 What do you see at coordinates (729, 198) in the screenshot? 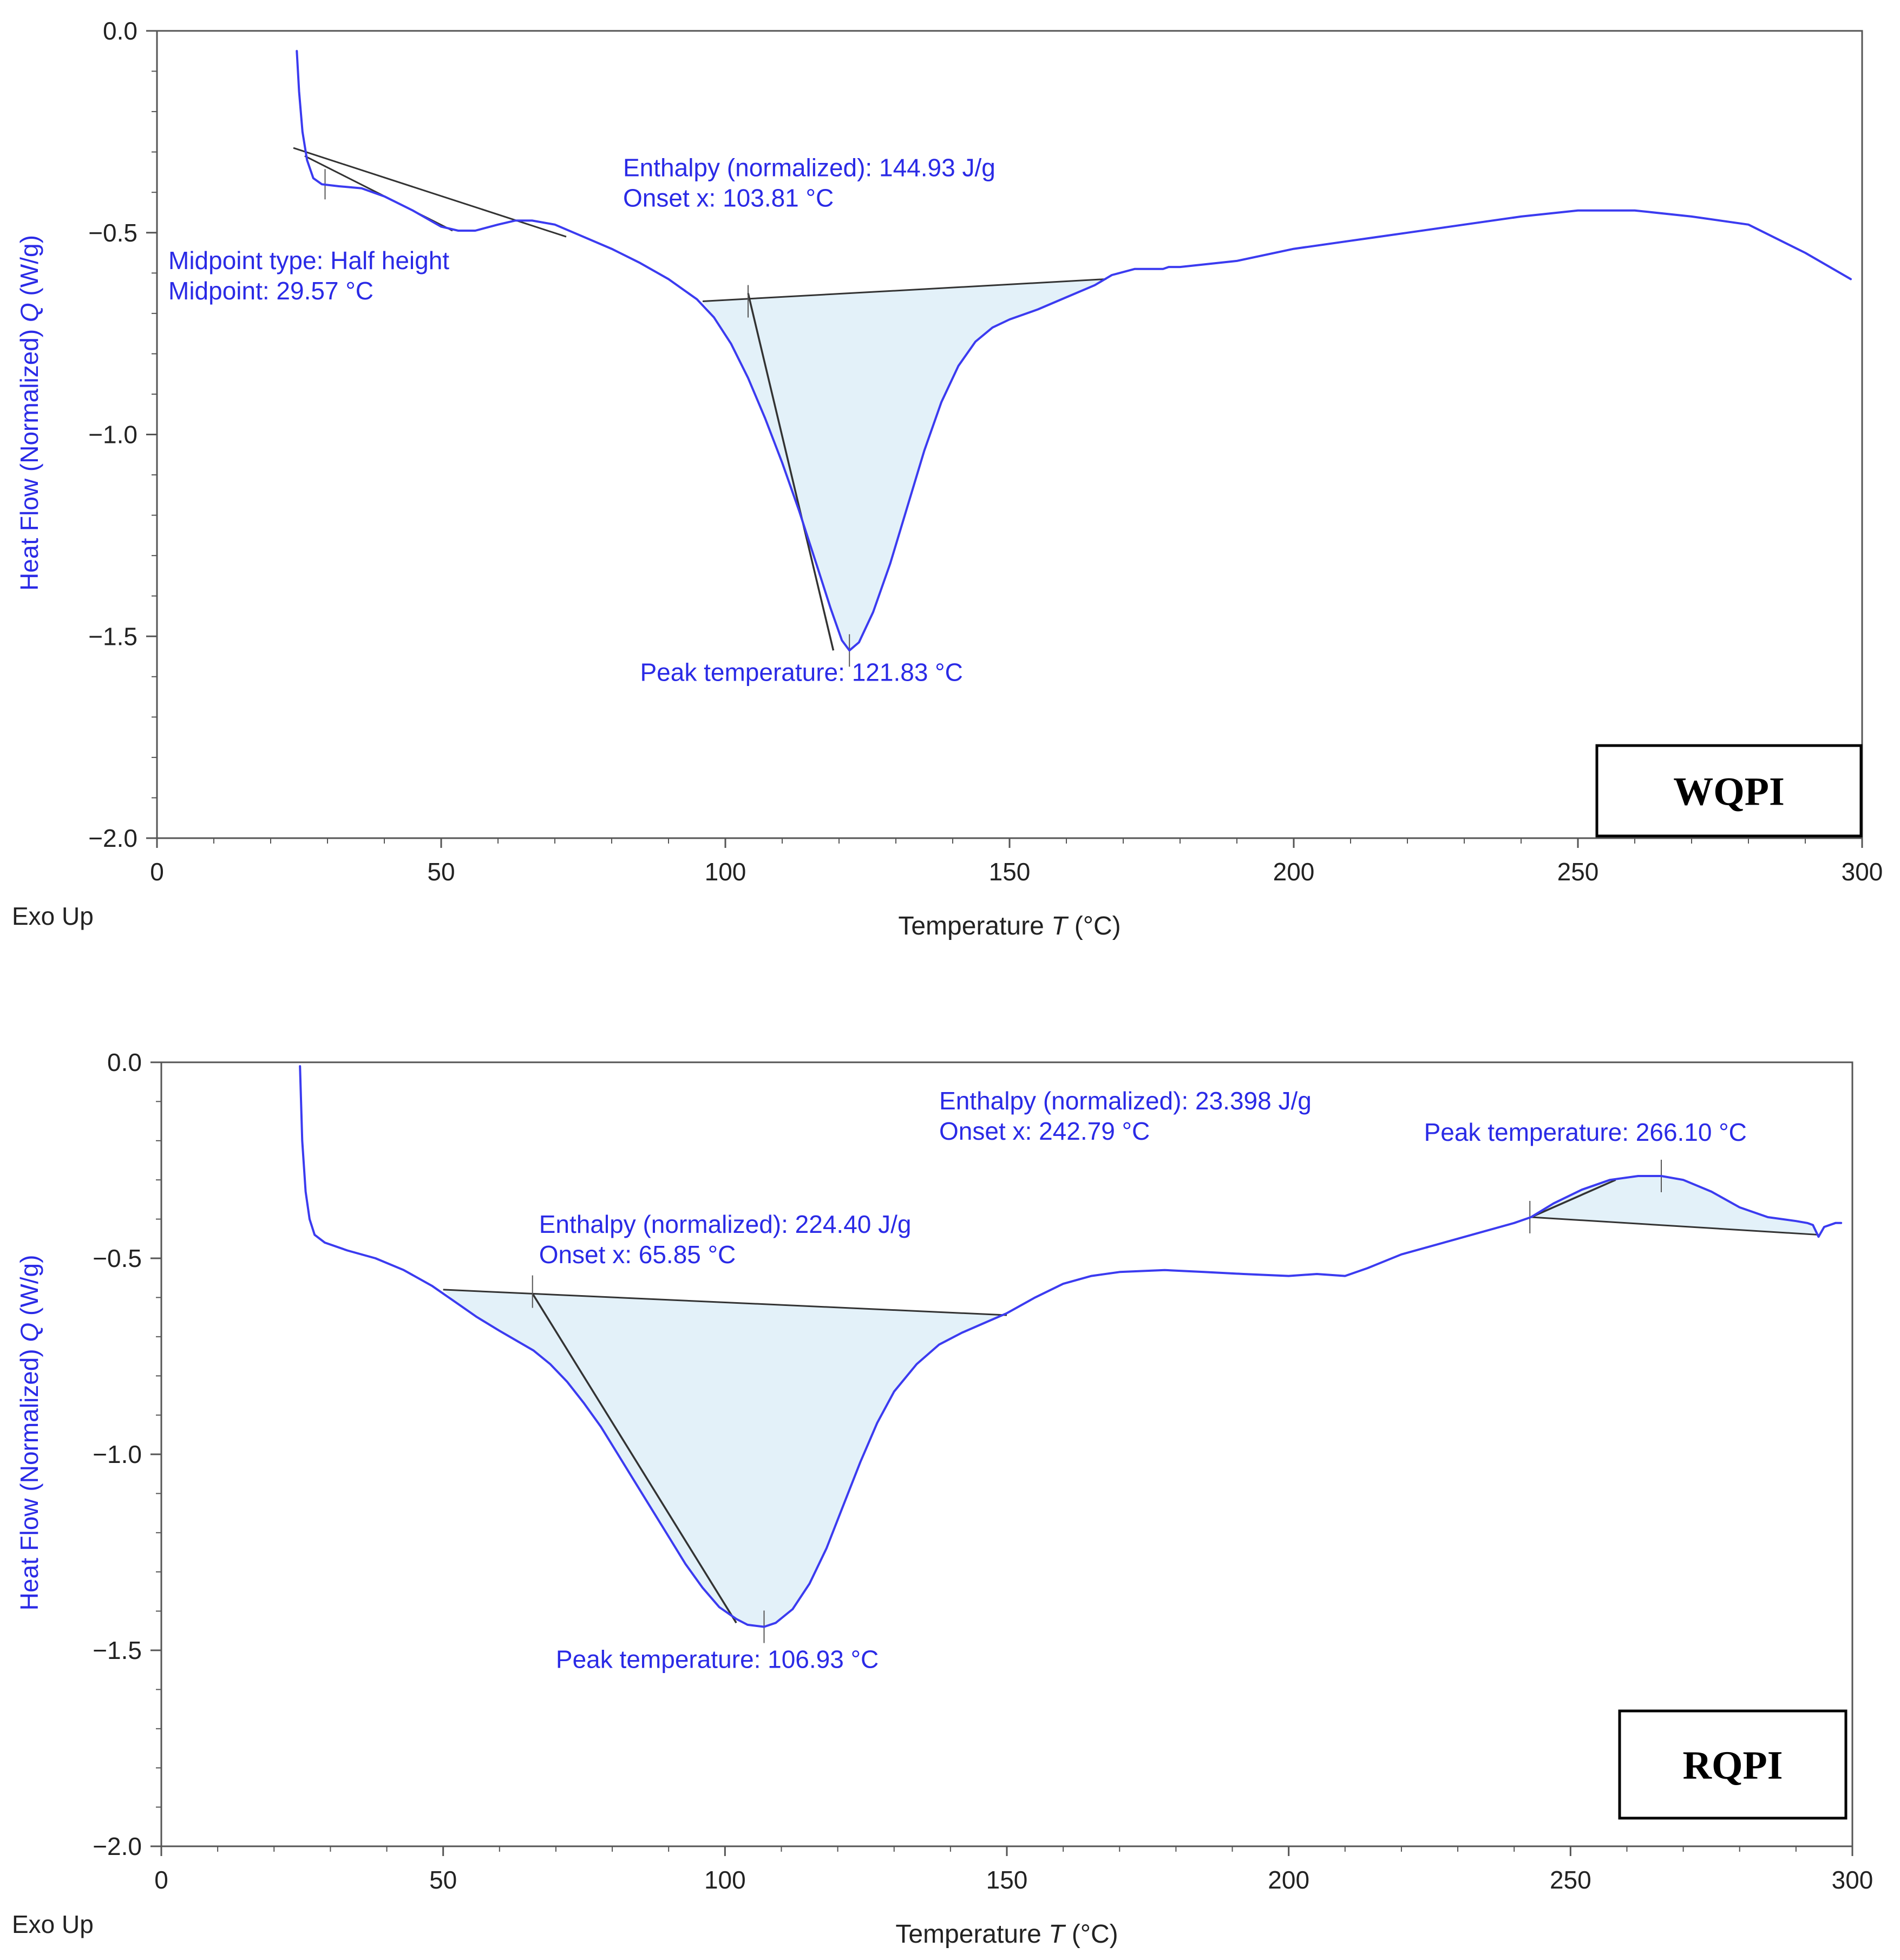
I see `annotation-1-line-2: Onset x: 103.81 °C` at bounding box center [729, 198].